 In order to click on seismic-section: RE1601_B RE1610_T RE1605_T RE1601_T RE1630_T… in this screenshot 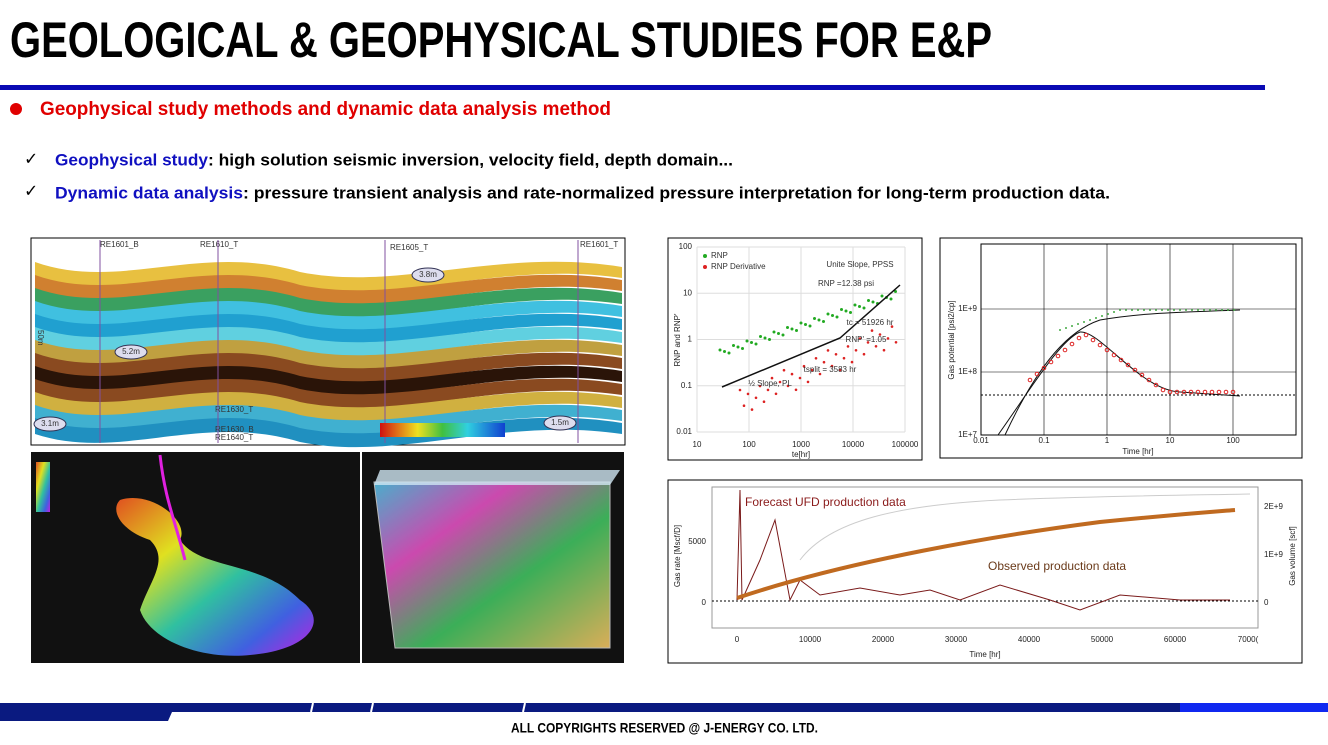, I will do `click(327, 344)`.